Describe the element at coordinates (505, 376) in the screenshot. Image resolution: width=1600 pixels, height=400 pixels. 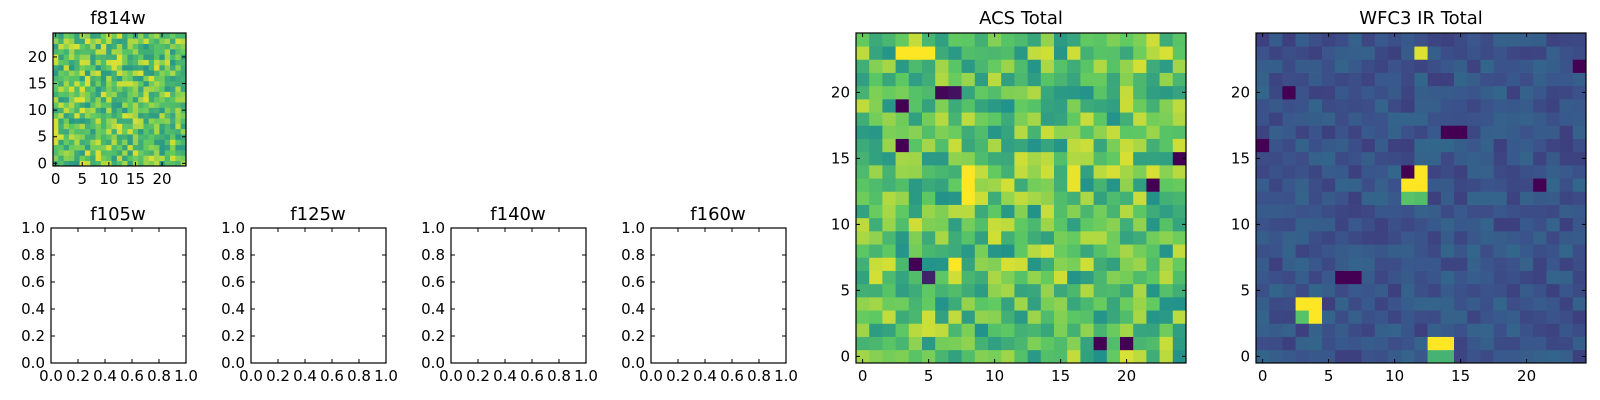
I see `x-tick-label: 0.4` at that location.